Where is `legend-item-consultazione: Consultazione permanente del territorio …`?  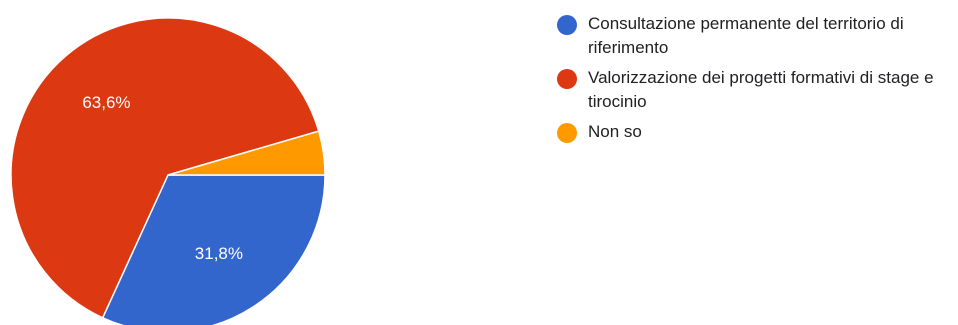 legend-item-consultazione: Consultazione permanente del territorio … is located at coordinates (757, 36).